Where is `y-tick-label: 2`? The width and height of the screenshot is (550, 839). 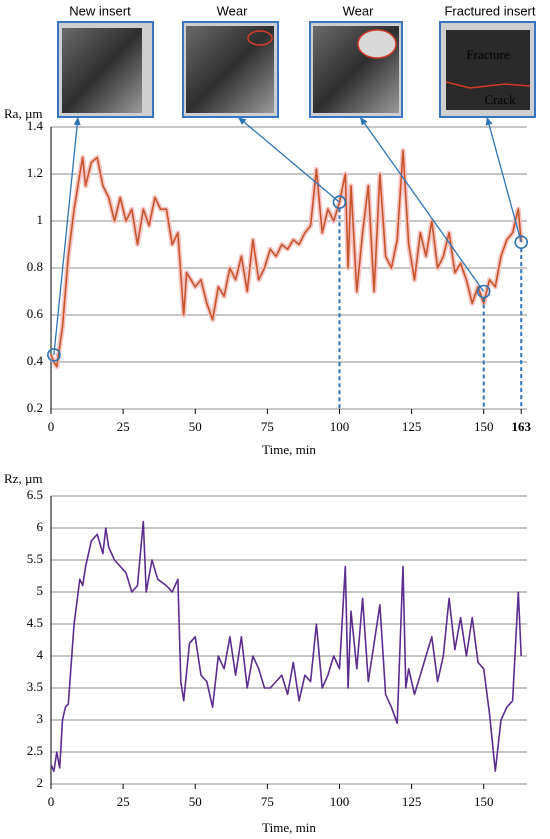 y-tick-label: 2 is located at coordinates (40, 782).